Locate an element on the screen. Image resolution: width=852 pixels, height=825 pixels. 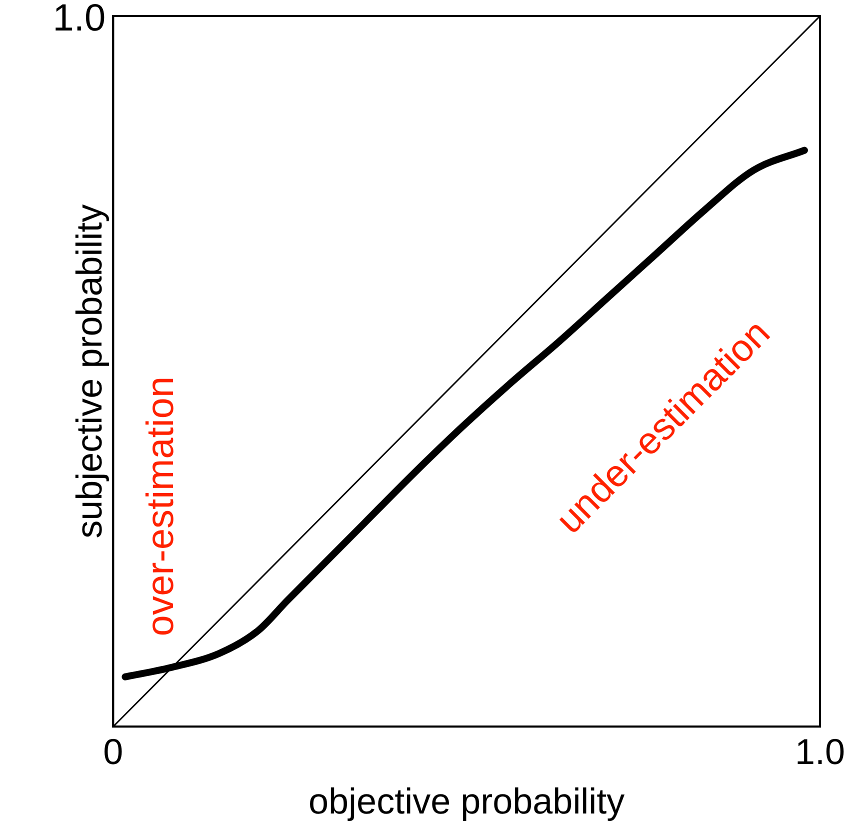
y-axis-title: subjective probability is located at coordinates (89, 371).